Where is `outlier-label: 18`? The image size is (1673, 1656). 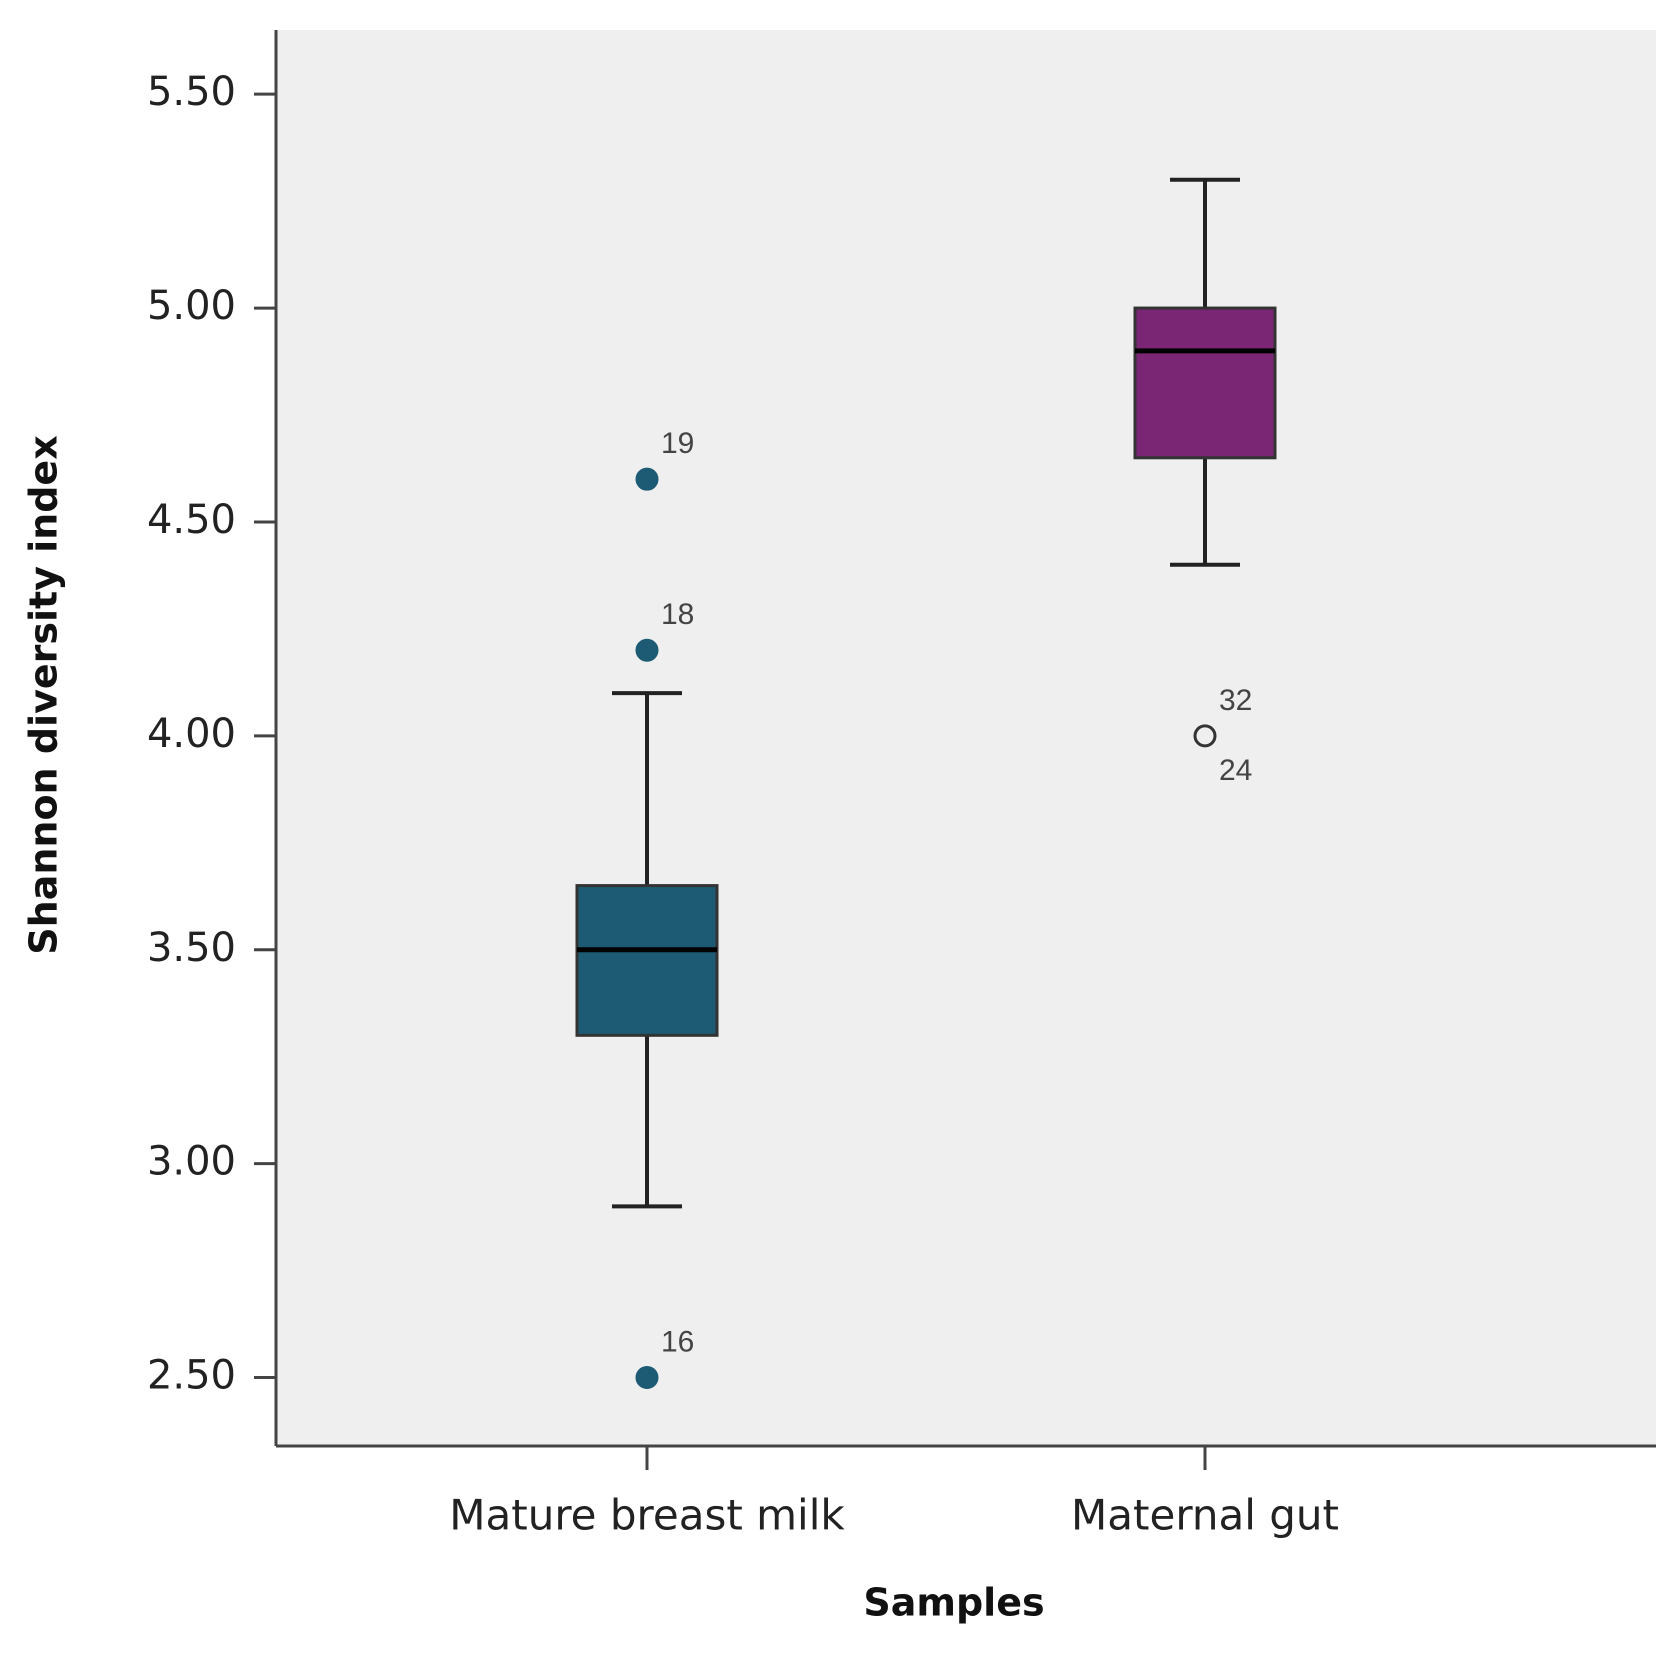
outlier-label: 18 is located at coordinates (677, 614).